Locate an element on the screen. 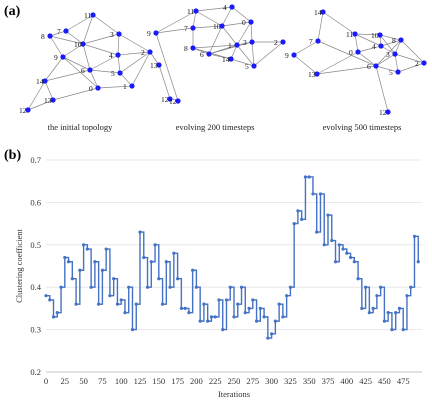 This screenshot has width=432, height=401. node-label: 10 is located at coordinates (78, 44).